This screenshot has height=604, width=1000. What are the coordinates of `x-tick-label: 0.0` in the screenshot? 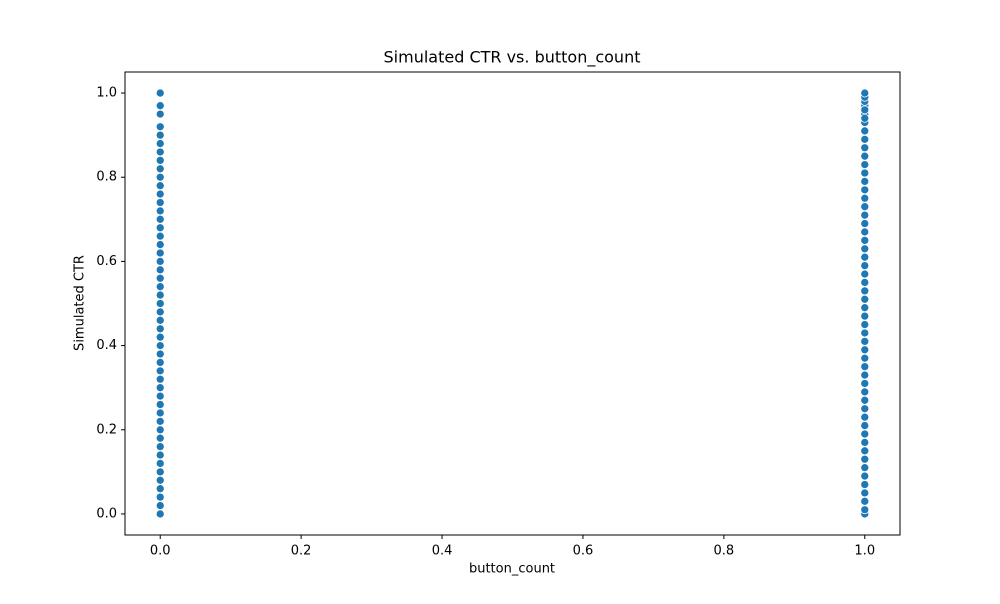 It's located at (160, 551).